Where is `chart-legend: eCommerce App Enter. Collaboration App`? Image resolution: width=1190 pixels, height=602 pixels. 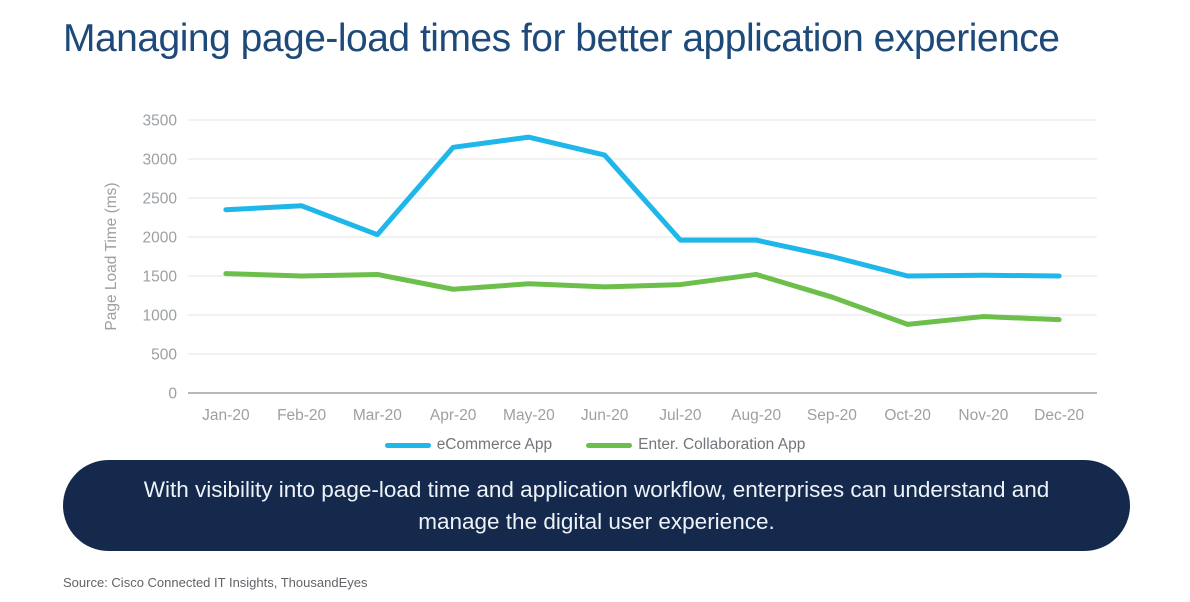 chart-legend: eCommerce App Enter. Collaboration App is located at coordinates (595, 445).